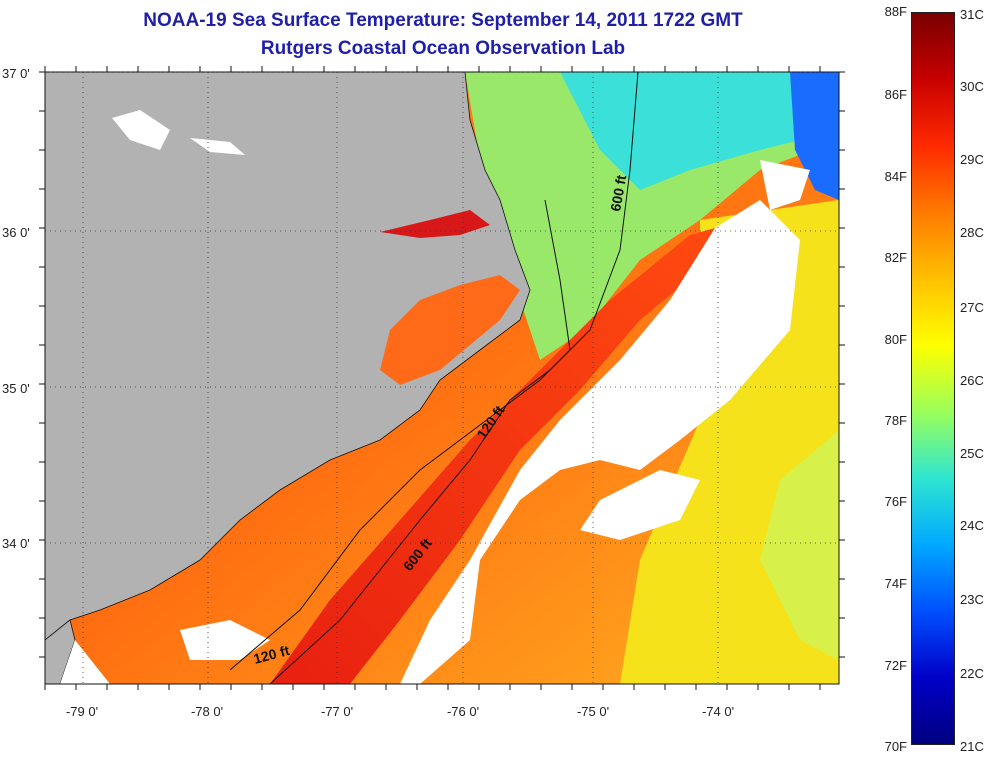  I want to click on colorbar-f-label: 86F, so click(895, 94).